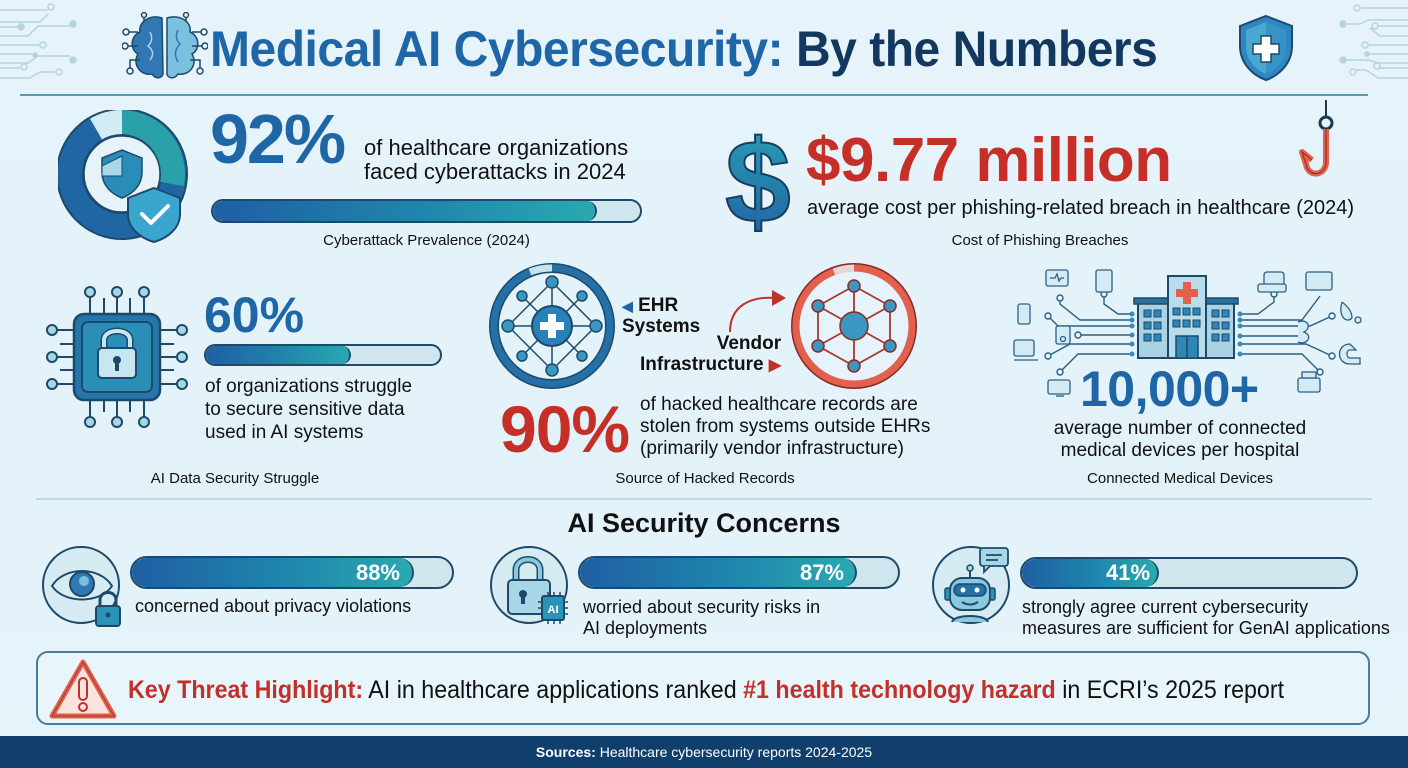  What do you see at coordinates (85, 598) in the screenshot?
I see `eye-lock-icon` at bounding box center [85, 598].